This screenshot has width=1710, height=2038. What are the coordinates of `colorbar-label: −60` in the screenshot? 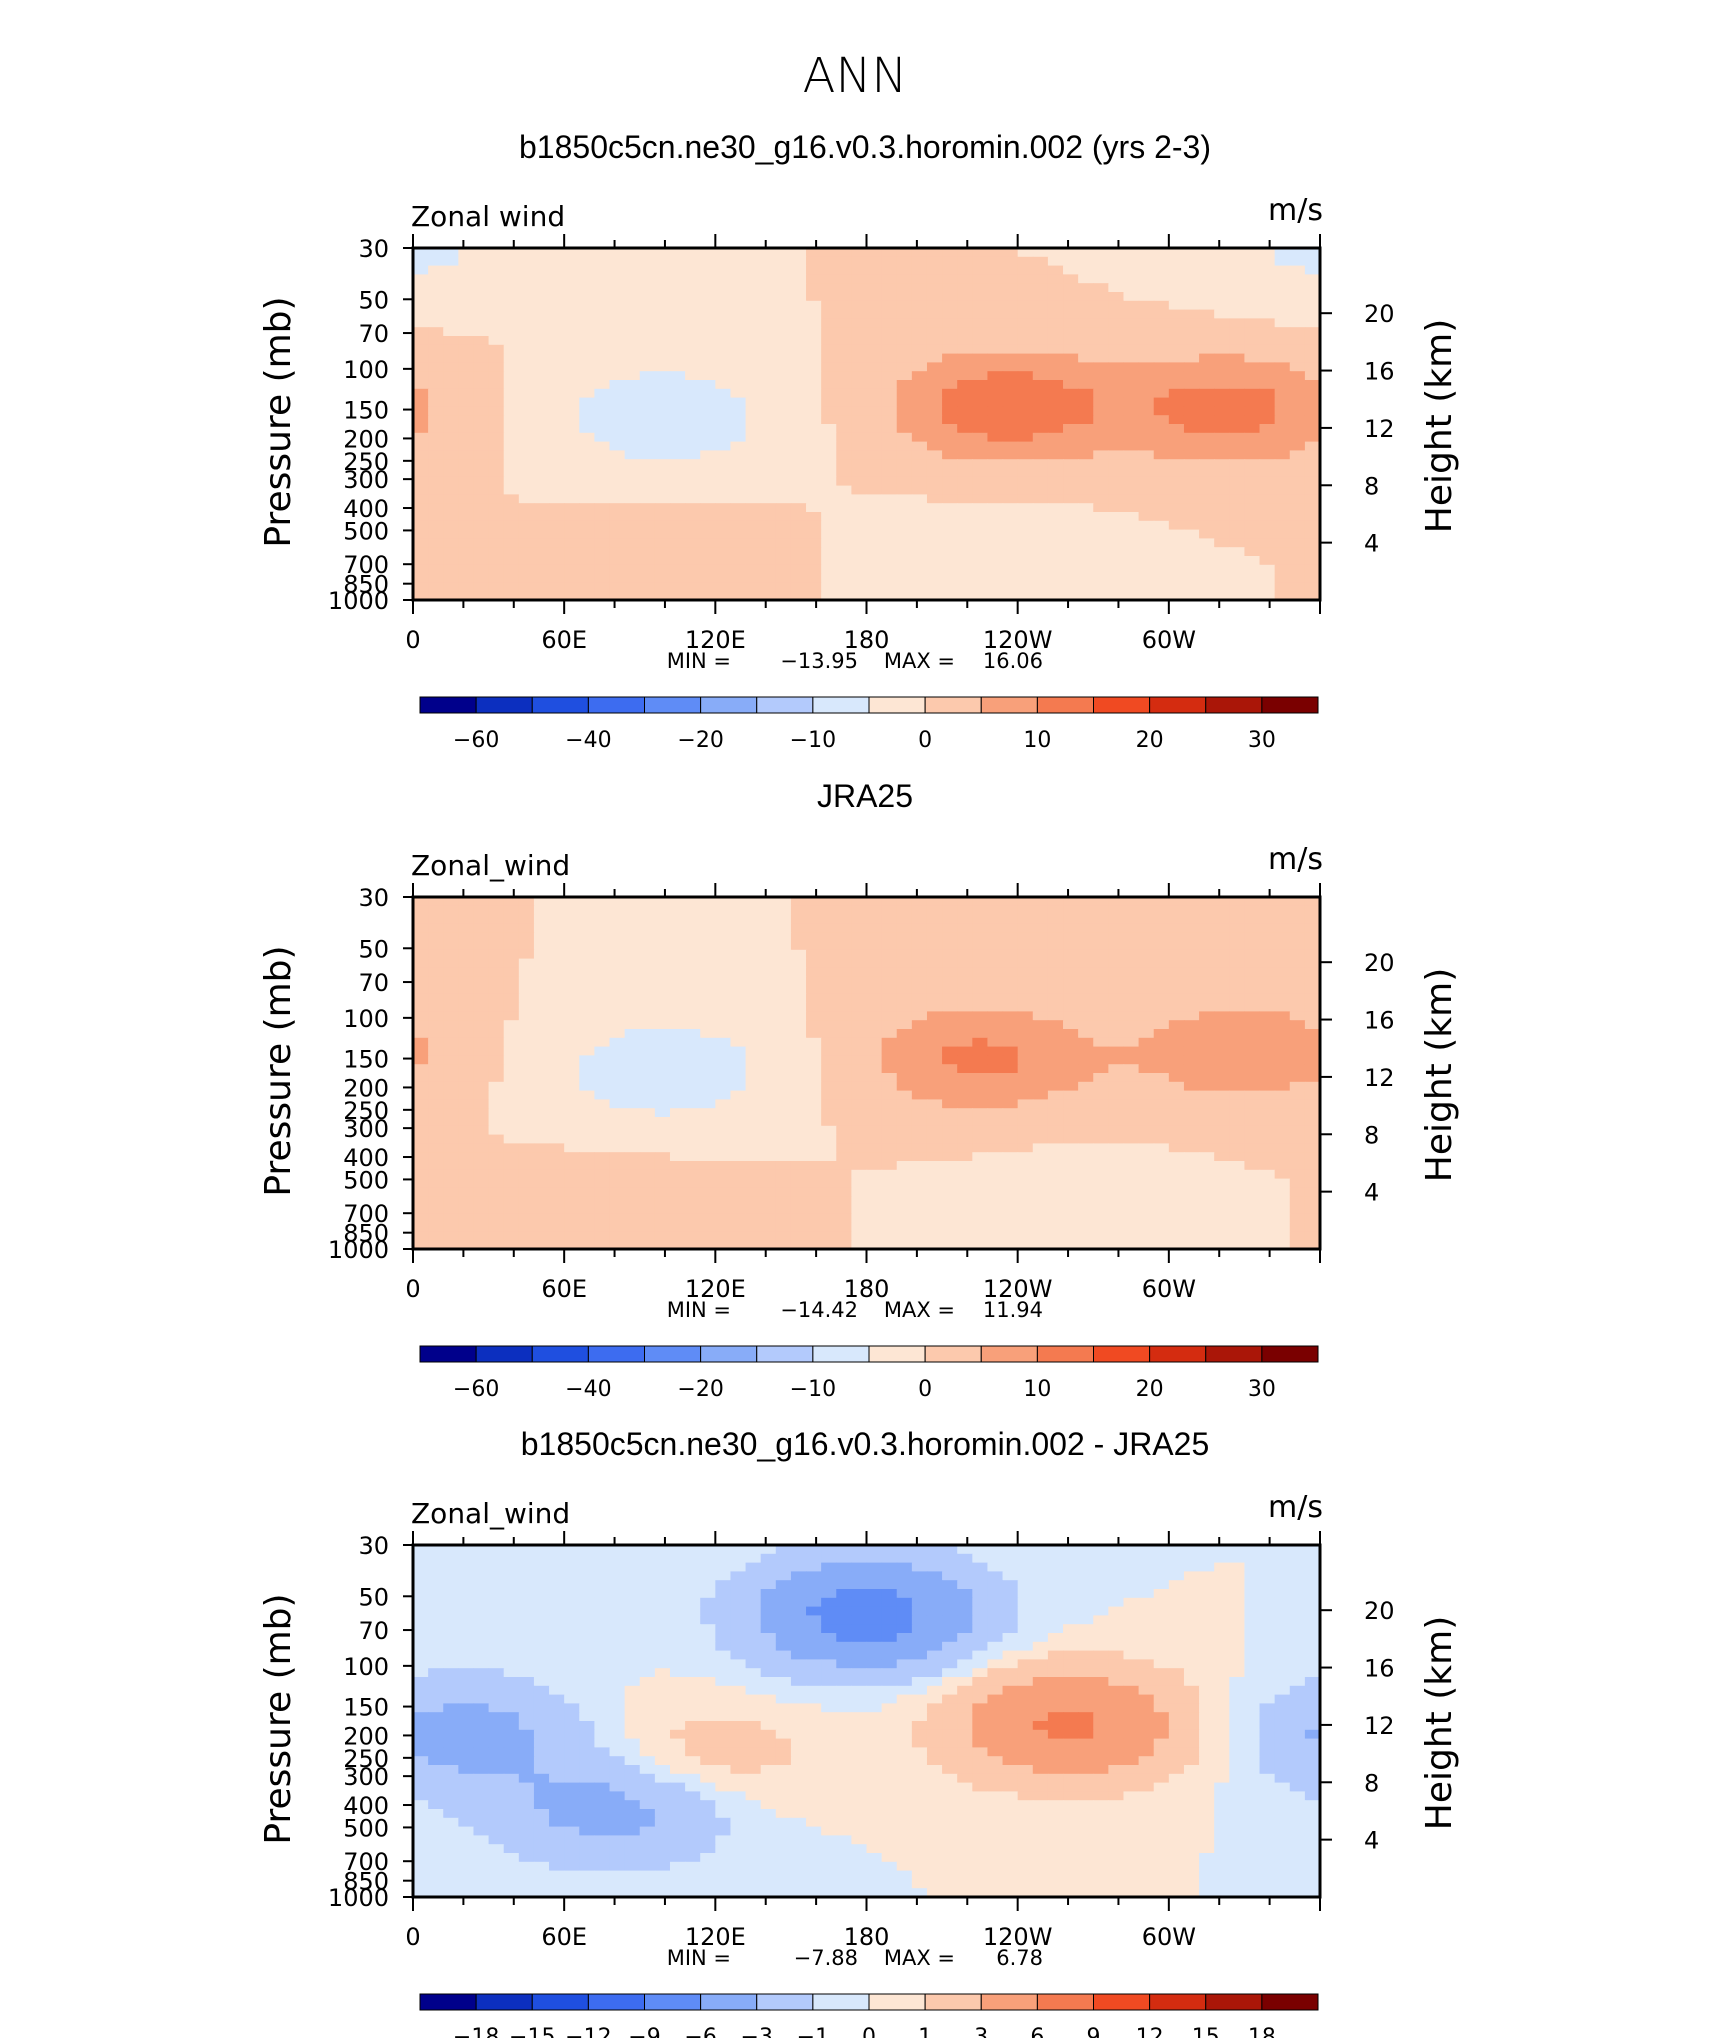 It's located at (476, 740).